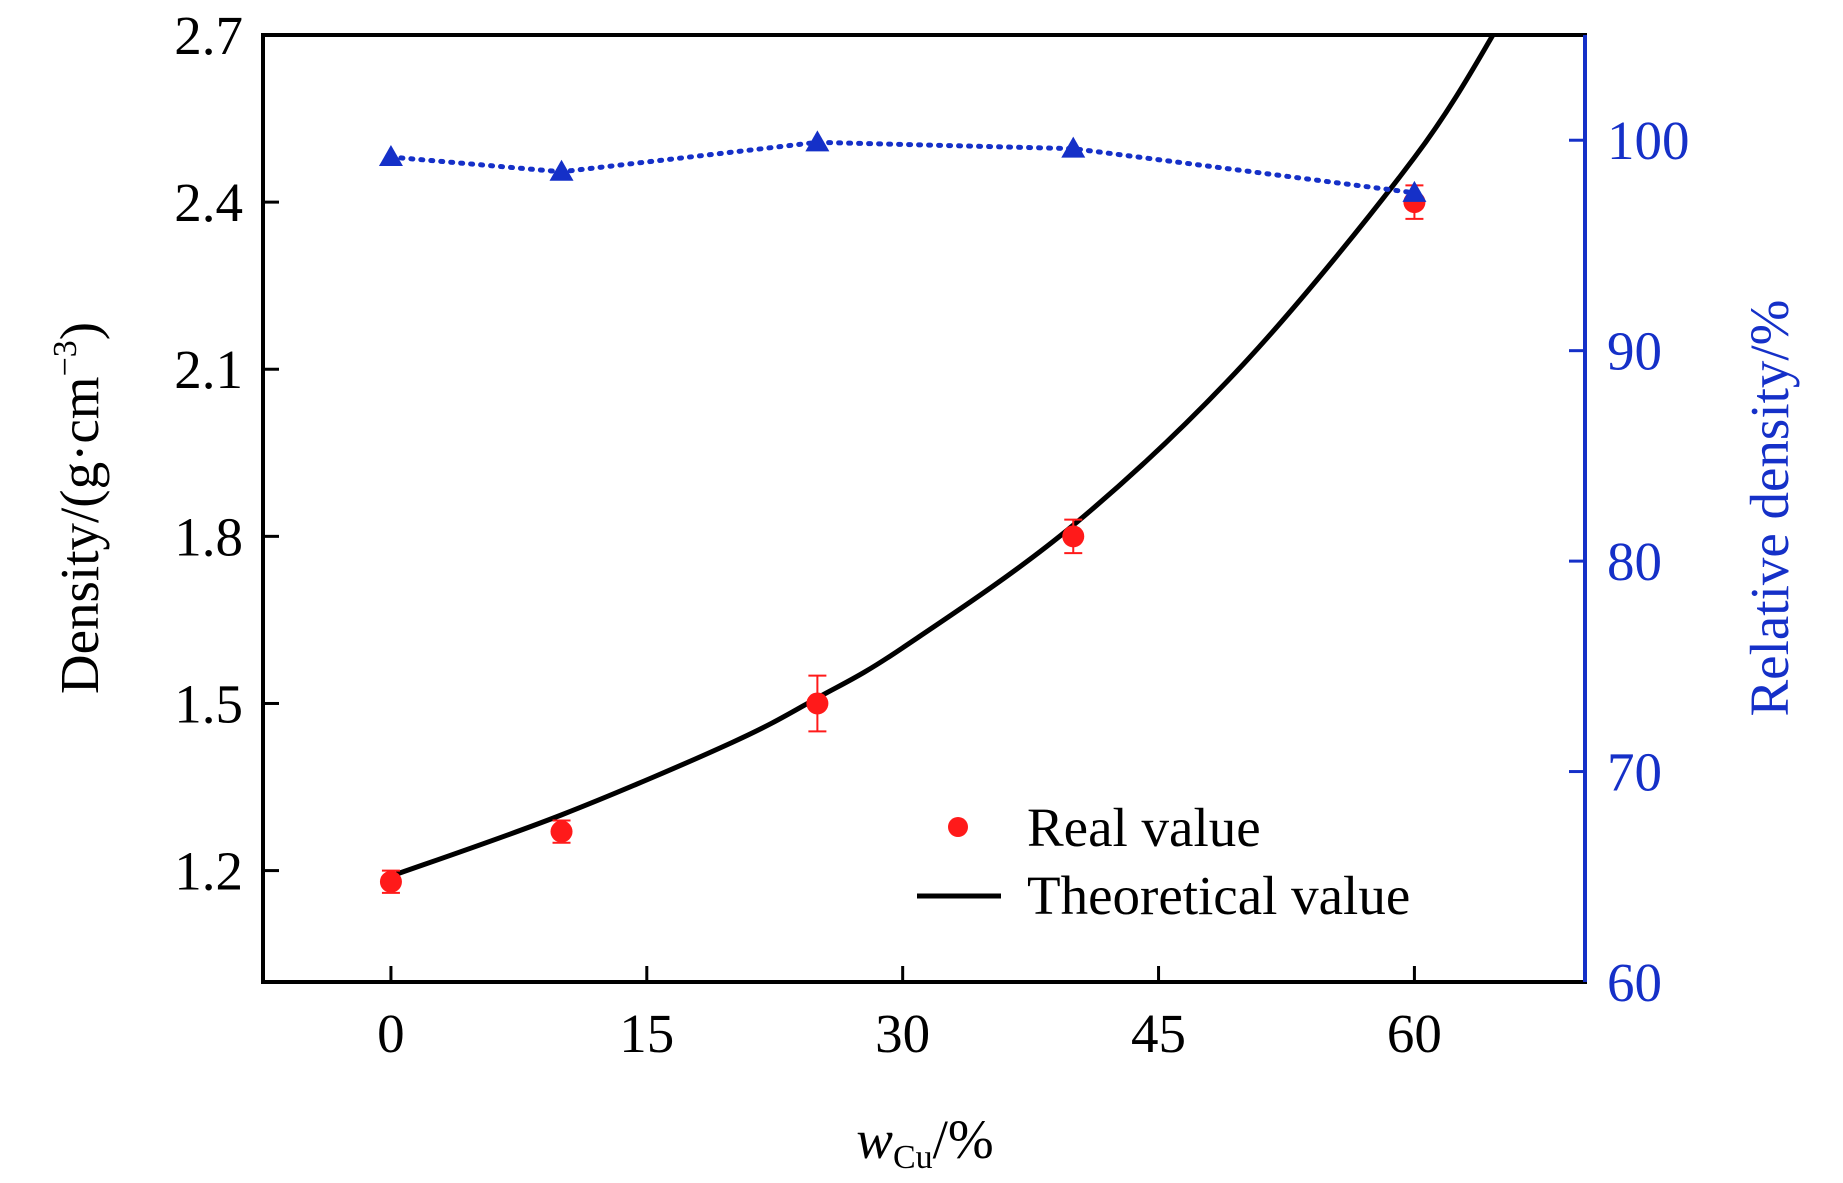  I want to click on x-tick-label: 60, so click(1414, 1033).